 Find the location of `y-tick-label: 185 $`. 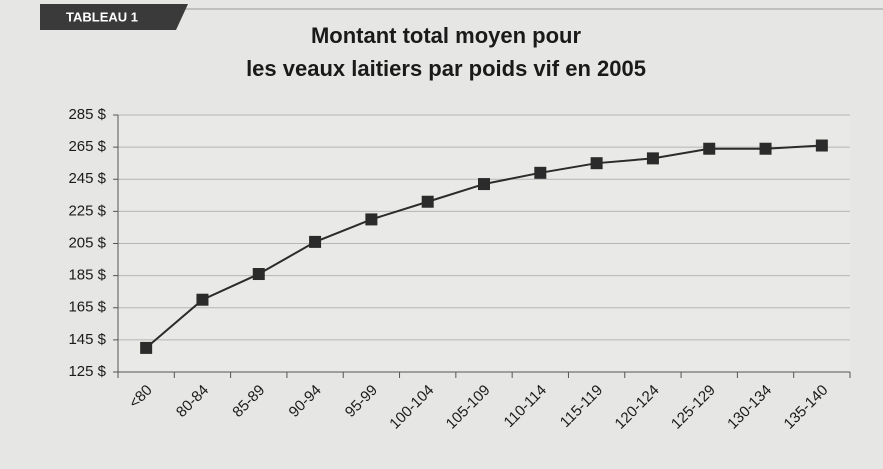

y-tick-label: 185 $ is located at coordinates (87, 275).